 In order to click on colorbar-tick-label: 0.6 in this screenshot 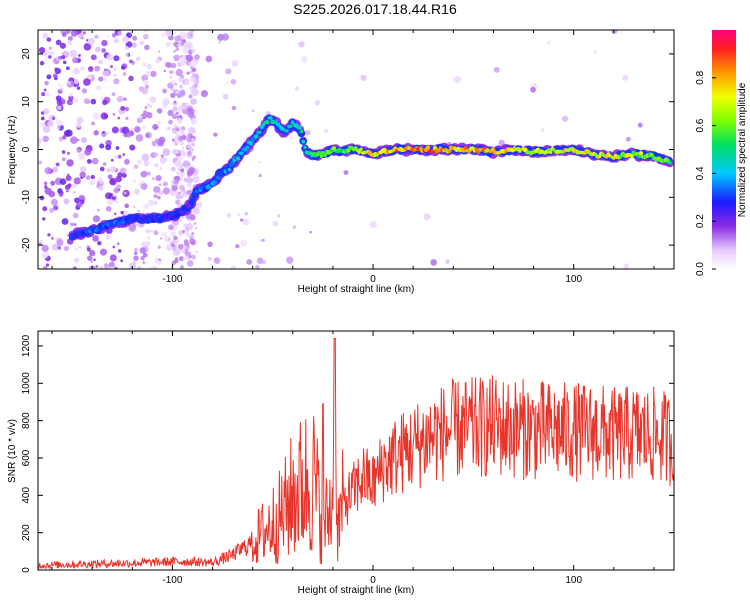, I will do `click(700, 125)`.